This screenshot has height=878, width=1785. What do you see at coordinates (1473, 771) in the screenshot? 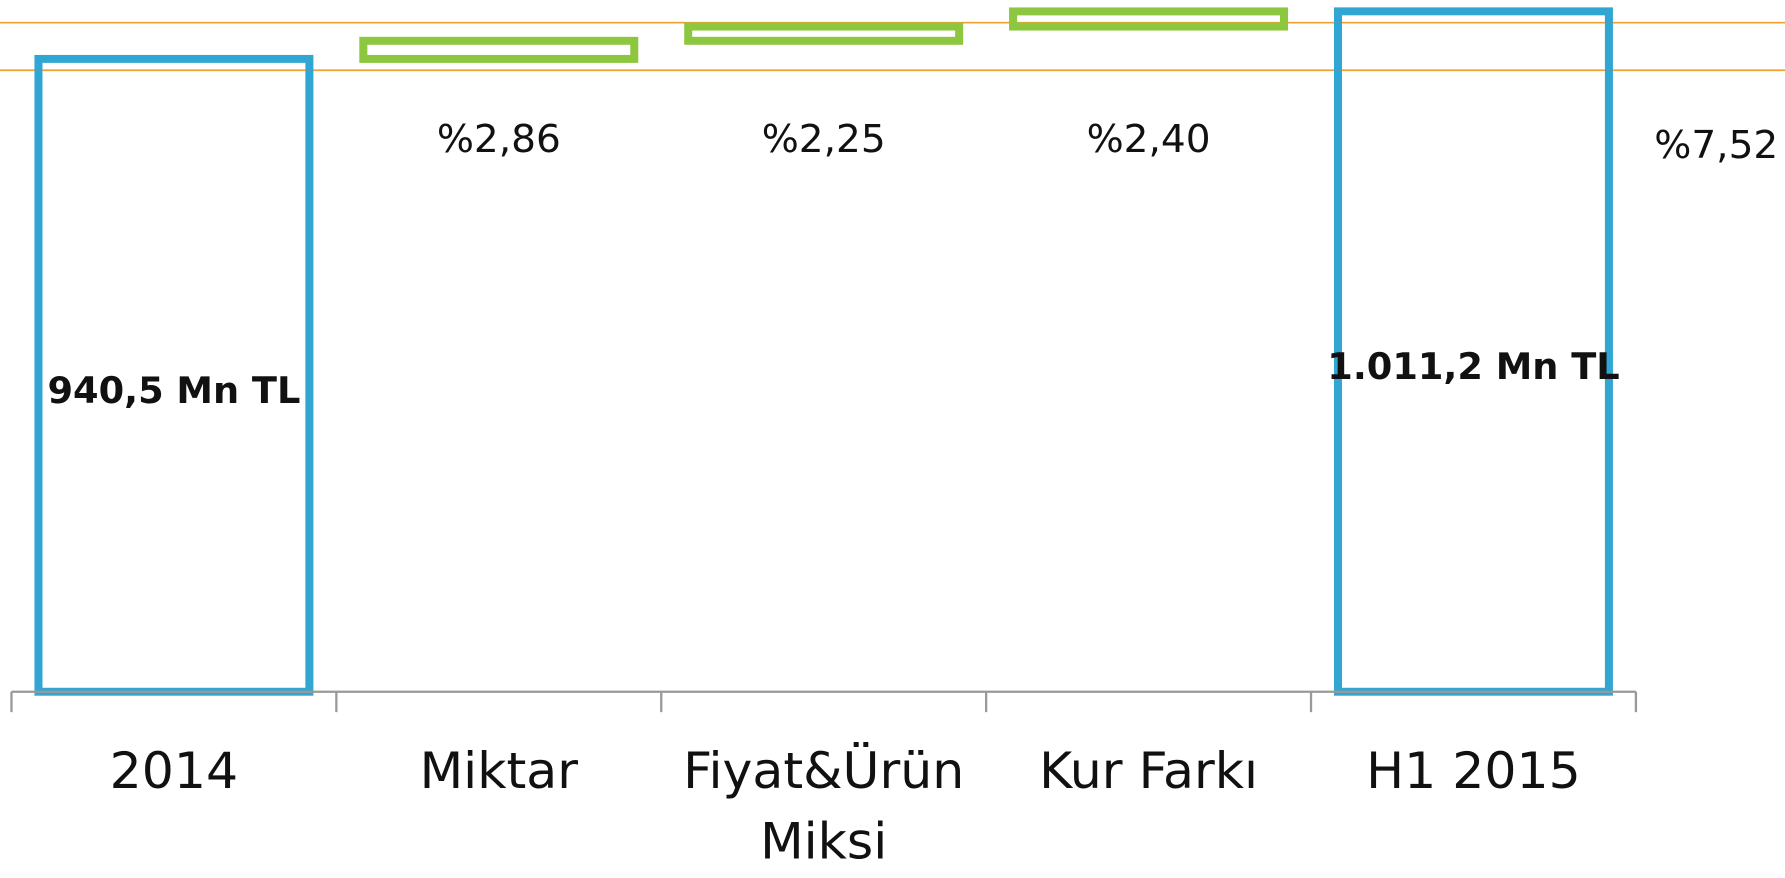
I see `x-tick-label: H1 2015` at bounding box center [1473, 771].